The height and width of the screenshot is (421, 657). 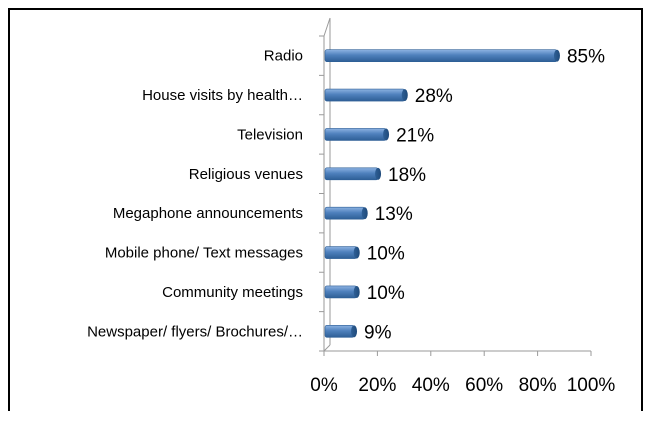 I want to click on category-label: Megaphone announcements, so click(x=208, y=213).